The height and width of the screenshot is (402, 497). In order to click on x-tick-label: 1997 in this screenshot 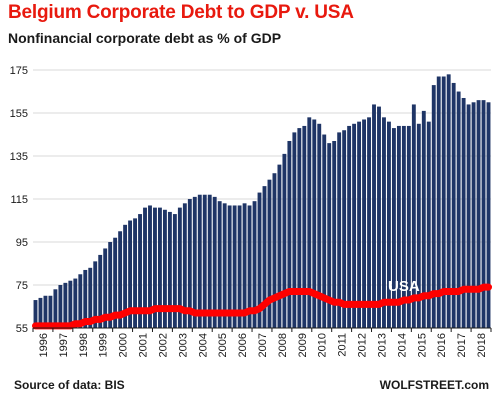, I will do `click(64, 345)`.